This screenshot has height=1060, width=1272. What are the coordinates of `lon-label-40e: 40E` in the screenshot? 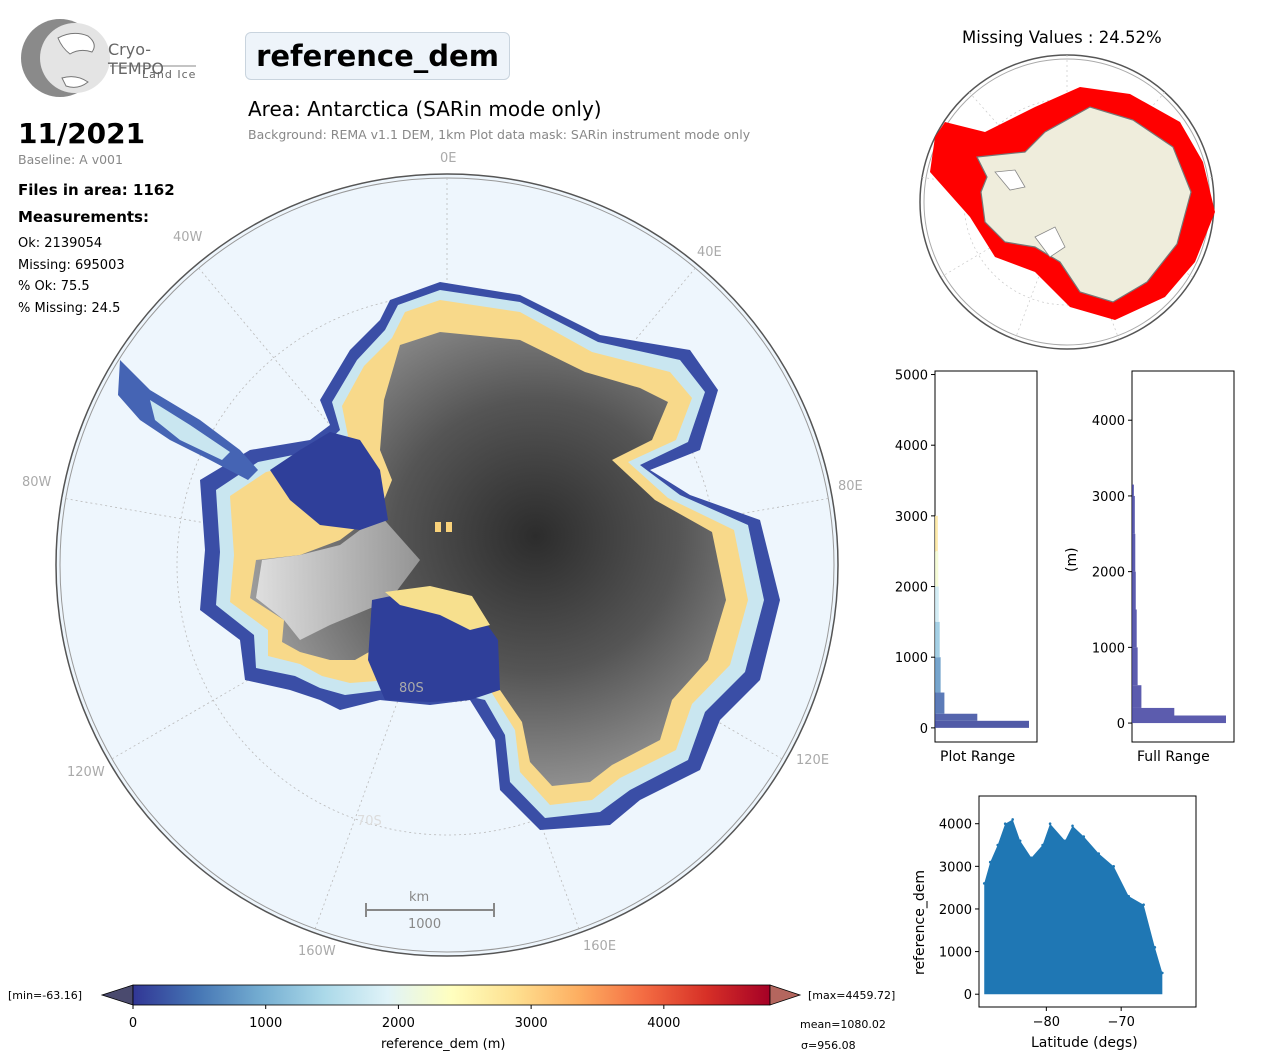 It's located at (709, 252).